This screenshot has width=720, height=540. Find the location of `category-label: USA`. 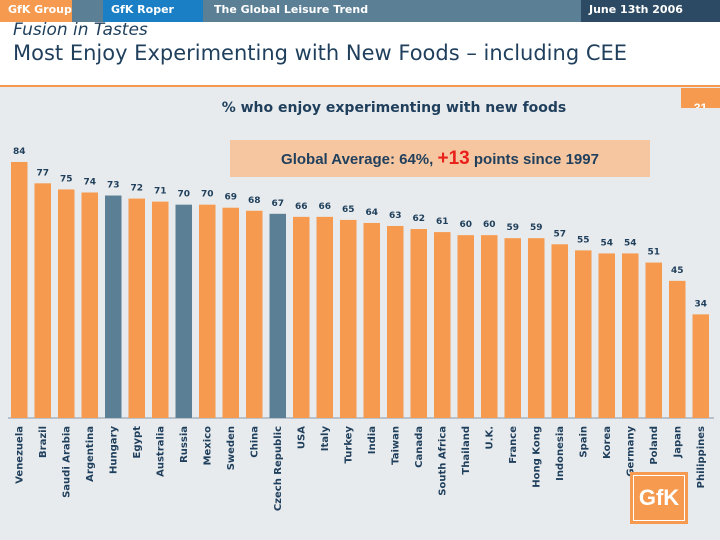

category-label: USA is located at coordinates (301, 437).